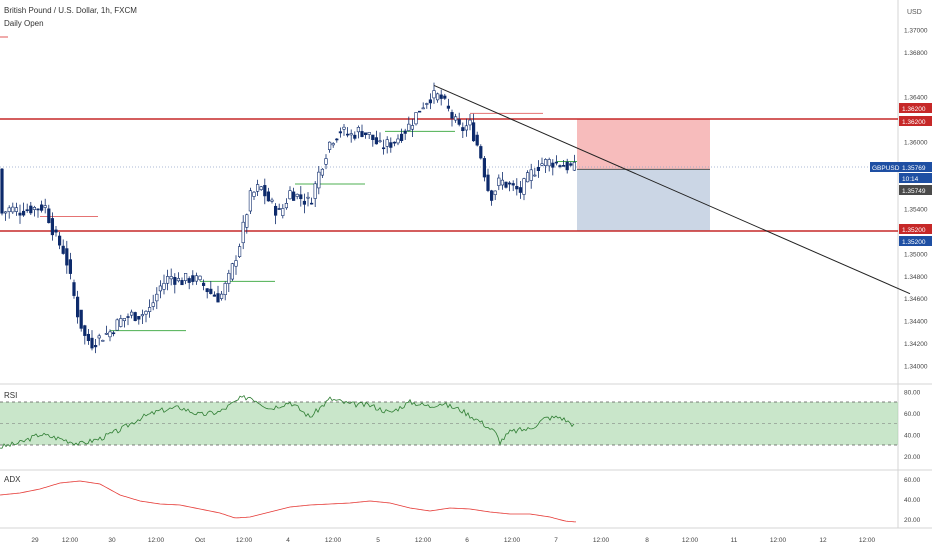 The height and width of the screenshot is (555, 932). What do you see at coordinates (915, 178) in the screenshot?
I see `bar-countdown-tag: 10:14` at bounding box center [915, 178].